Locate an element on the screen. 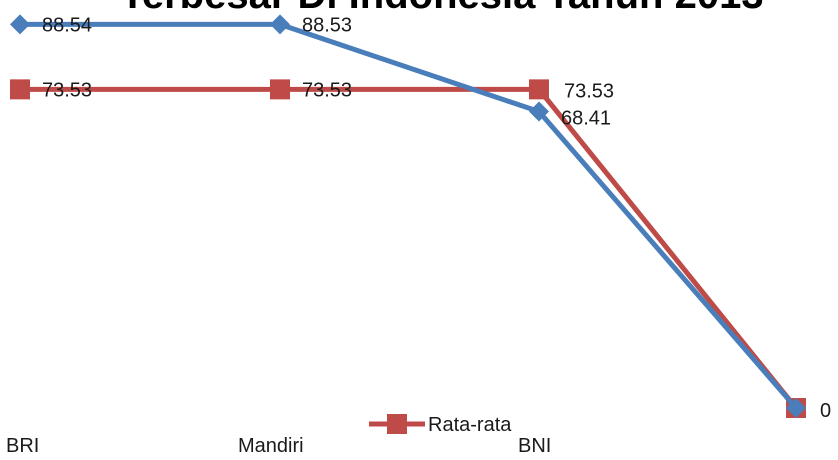 The width and height of the screenshot is (838, 460). legend: Rata-rata is located at coordinates (440, 425).